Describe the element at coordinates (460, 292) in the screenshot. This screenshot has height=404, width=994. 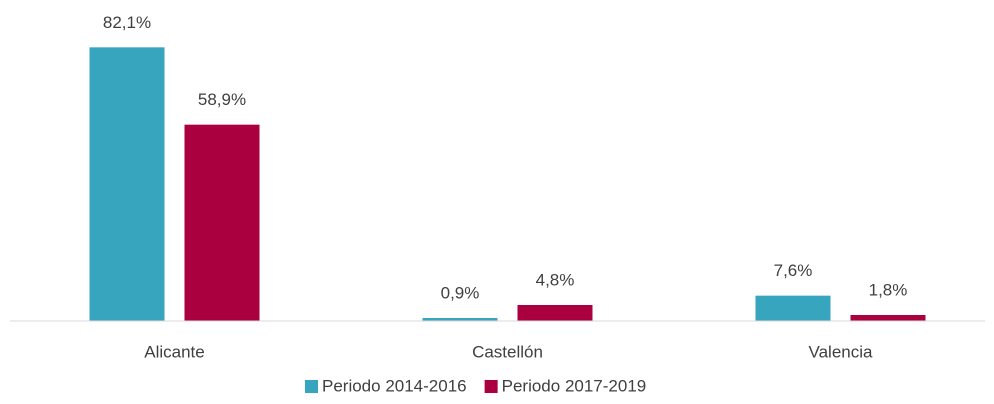
I see `data-label: 0,9%` at that location.